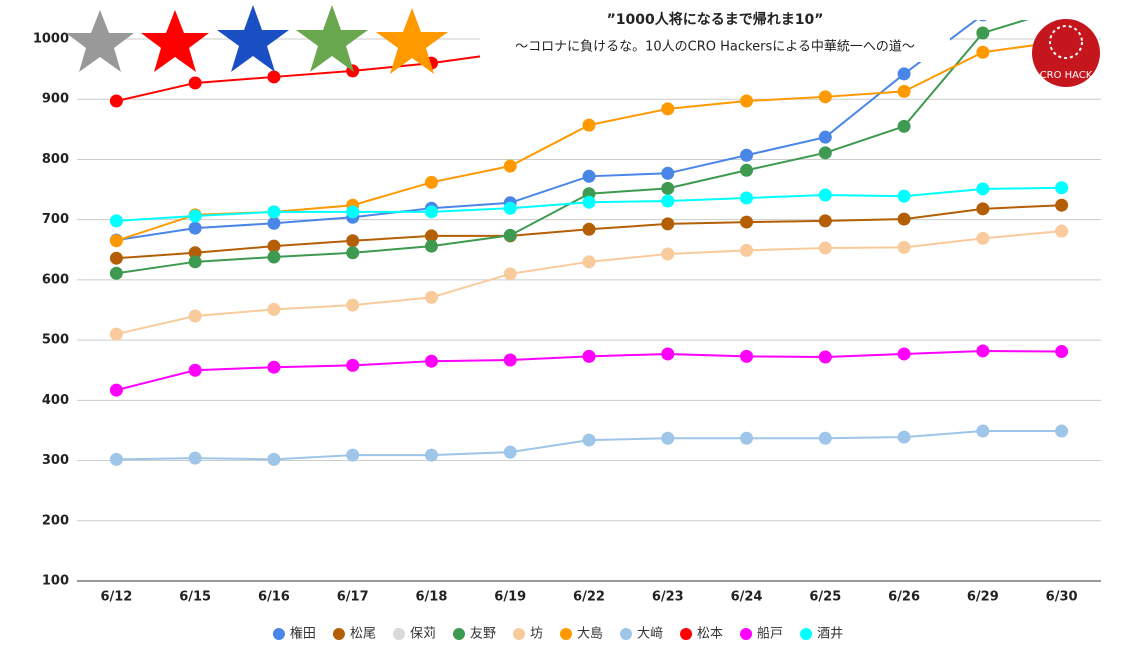  What do you see at coordinates (483, 634) in the screenshot?
I see `legend-label: 友野` at bounding box center [483, 634].